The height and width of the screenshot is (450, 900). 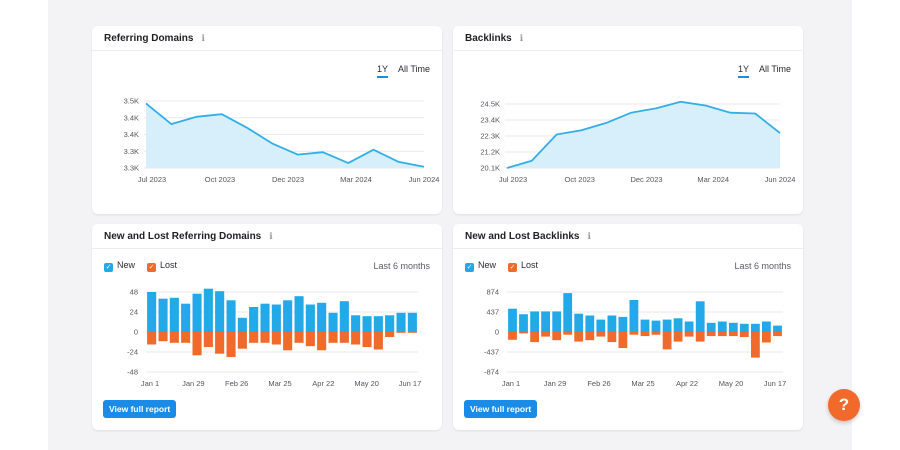 I want to click on help-button: ?, so click(x=844, y=405).